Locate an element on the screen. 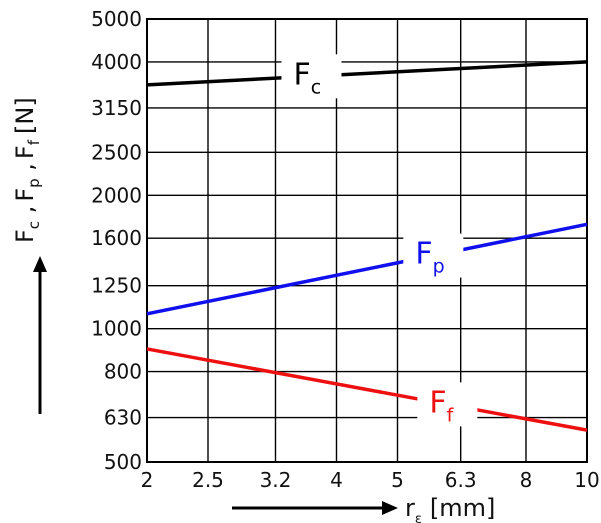 This screenshot has width=601, height=523. x-tick-label: 2 is located at coordinates (147, 480).